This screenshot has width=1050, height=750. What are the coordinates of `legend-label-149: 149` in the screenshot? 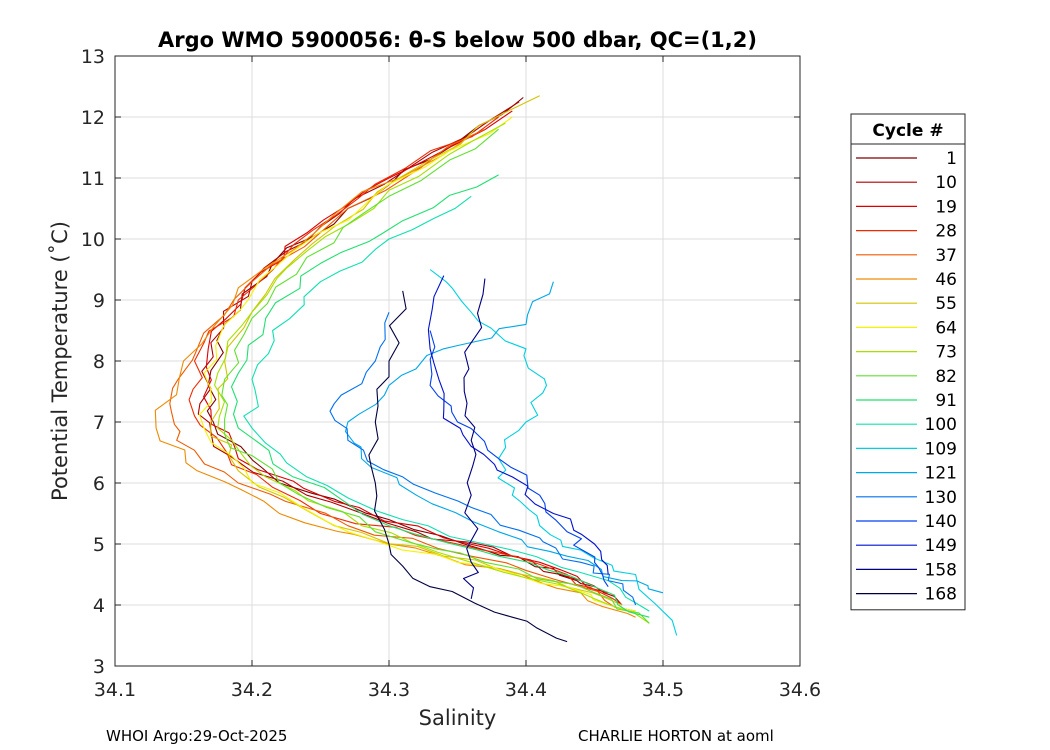 It's located at (941, 546).